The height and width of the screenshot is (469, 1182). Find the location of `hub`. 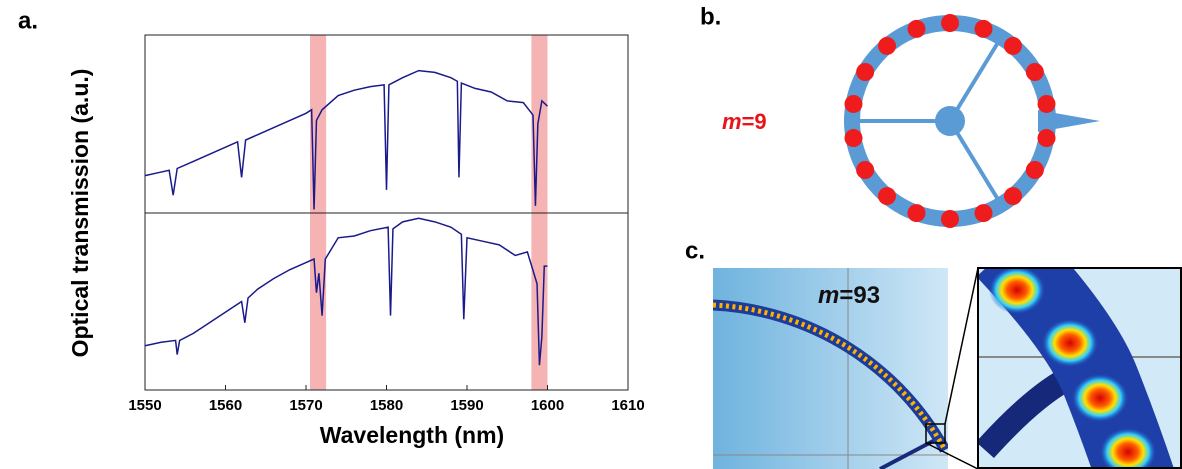

hub is located at coordinates (950, 121).